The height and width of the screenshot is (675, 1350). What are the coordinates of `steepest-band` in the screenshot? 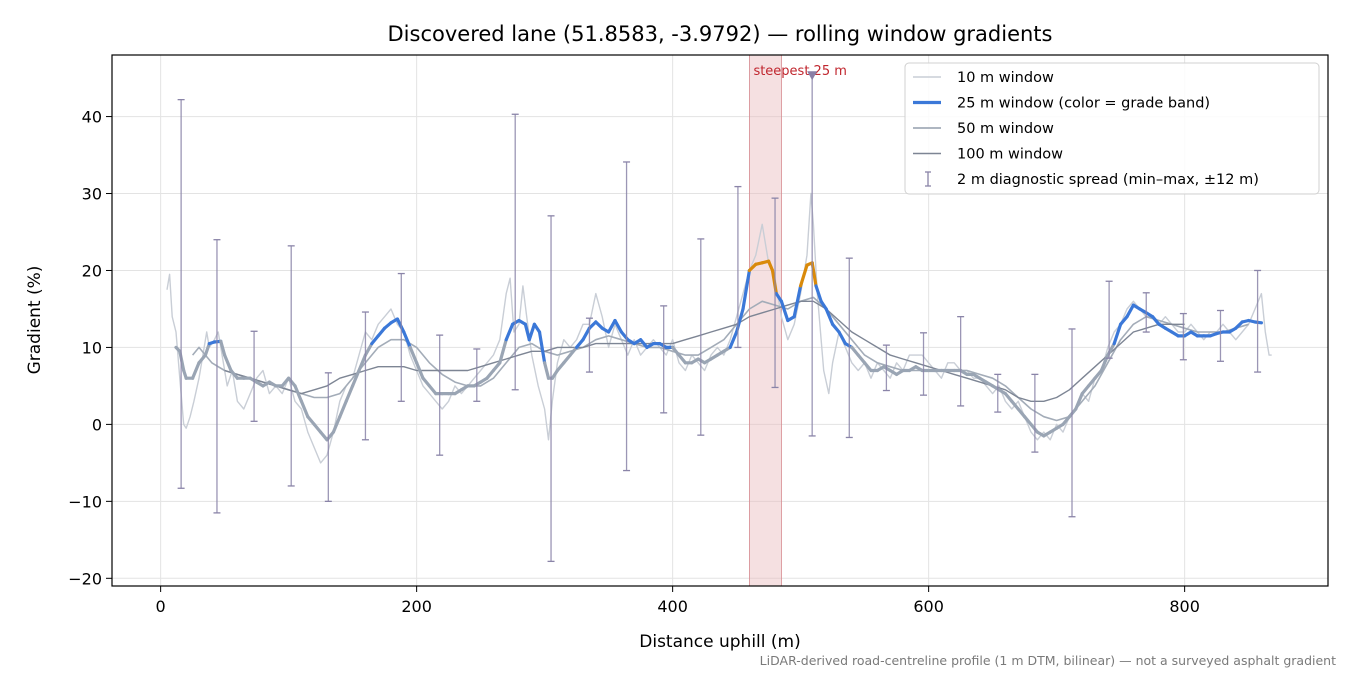 It's located at (765, 320).